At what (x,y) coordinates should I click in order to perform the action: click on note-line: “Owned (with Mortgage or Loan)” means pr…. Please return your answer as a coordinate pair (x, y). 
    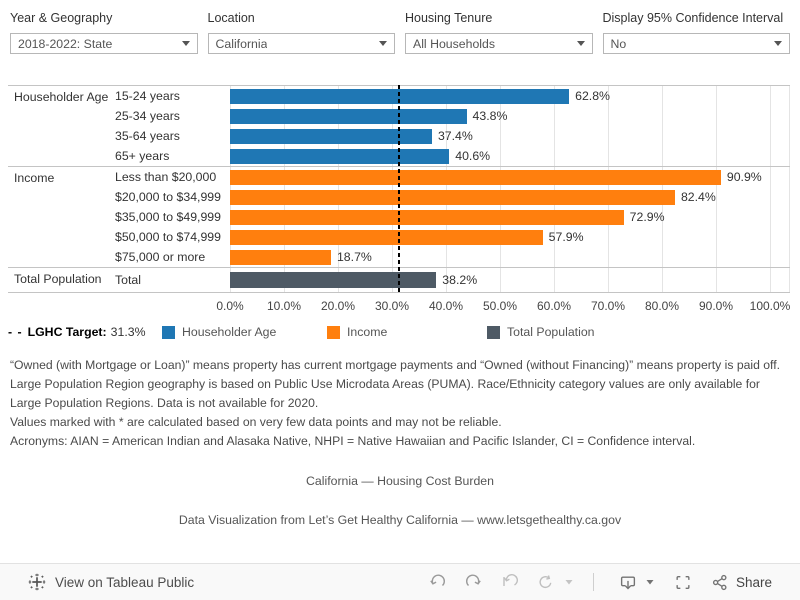
    Looking at the image, I should click on (395, 365).